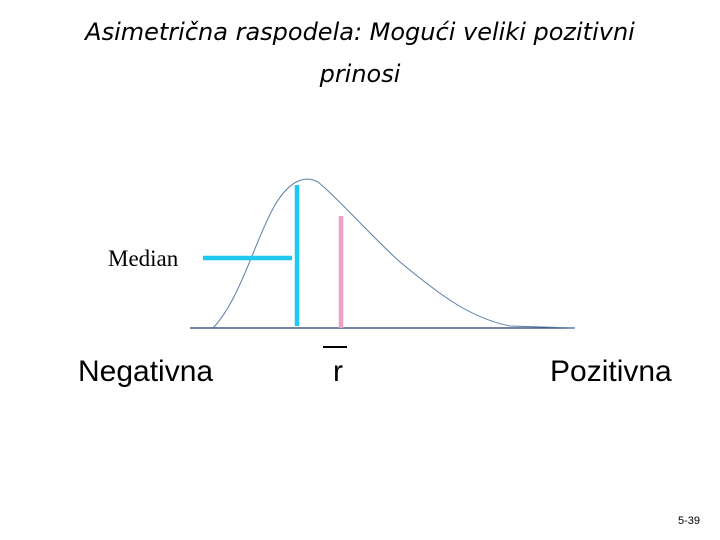 Image resolution: width=720 pixels, height=540 pixels. What do you see at coordinates (338, 371) in the screenshot?
I see `mean-label: r` at bounding box center [338, 371].